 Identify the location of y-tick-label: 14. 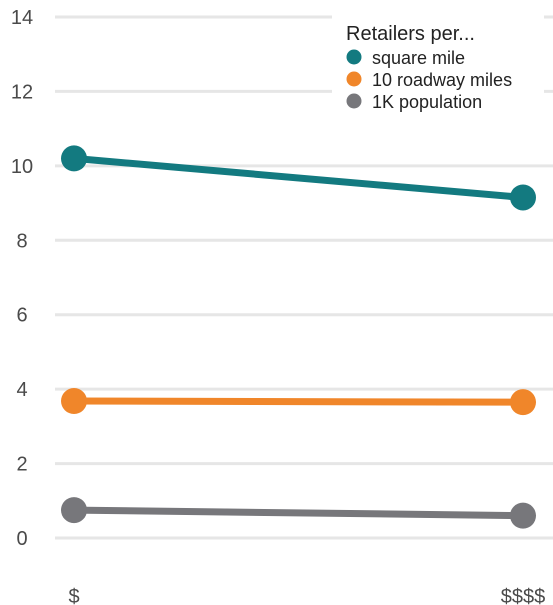
(22, 18).